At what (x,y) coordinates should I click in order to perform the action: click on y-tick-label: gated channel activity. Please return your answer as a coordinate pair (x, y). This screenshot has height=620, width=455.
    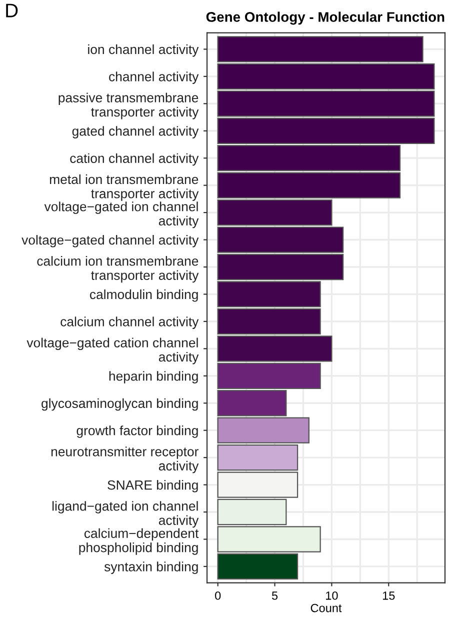
    Looking at the image, I should click on (135, 132).